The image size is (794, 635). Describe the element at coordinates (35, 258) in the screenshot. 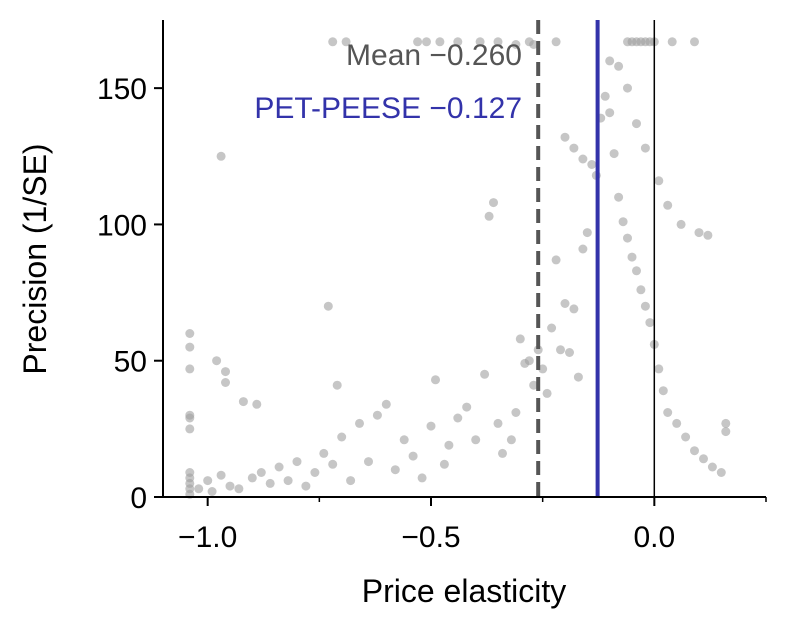

I see `y-axis-title: Precision (1/SE)` at that location.